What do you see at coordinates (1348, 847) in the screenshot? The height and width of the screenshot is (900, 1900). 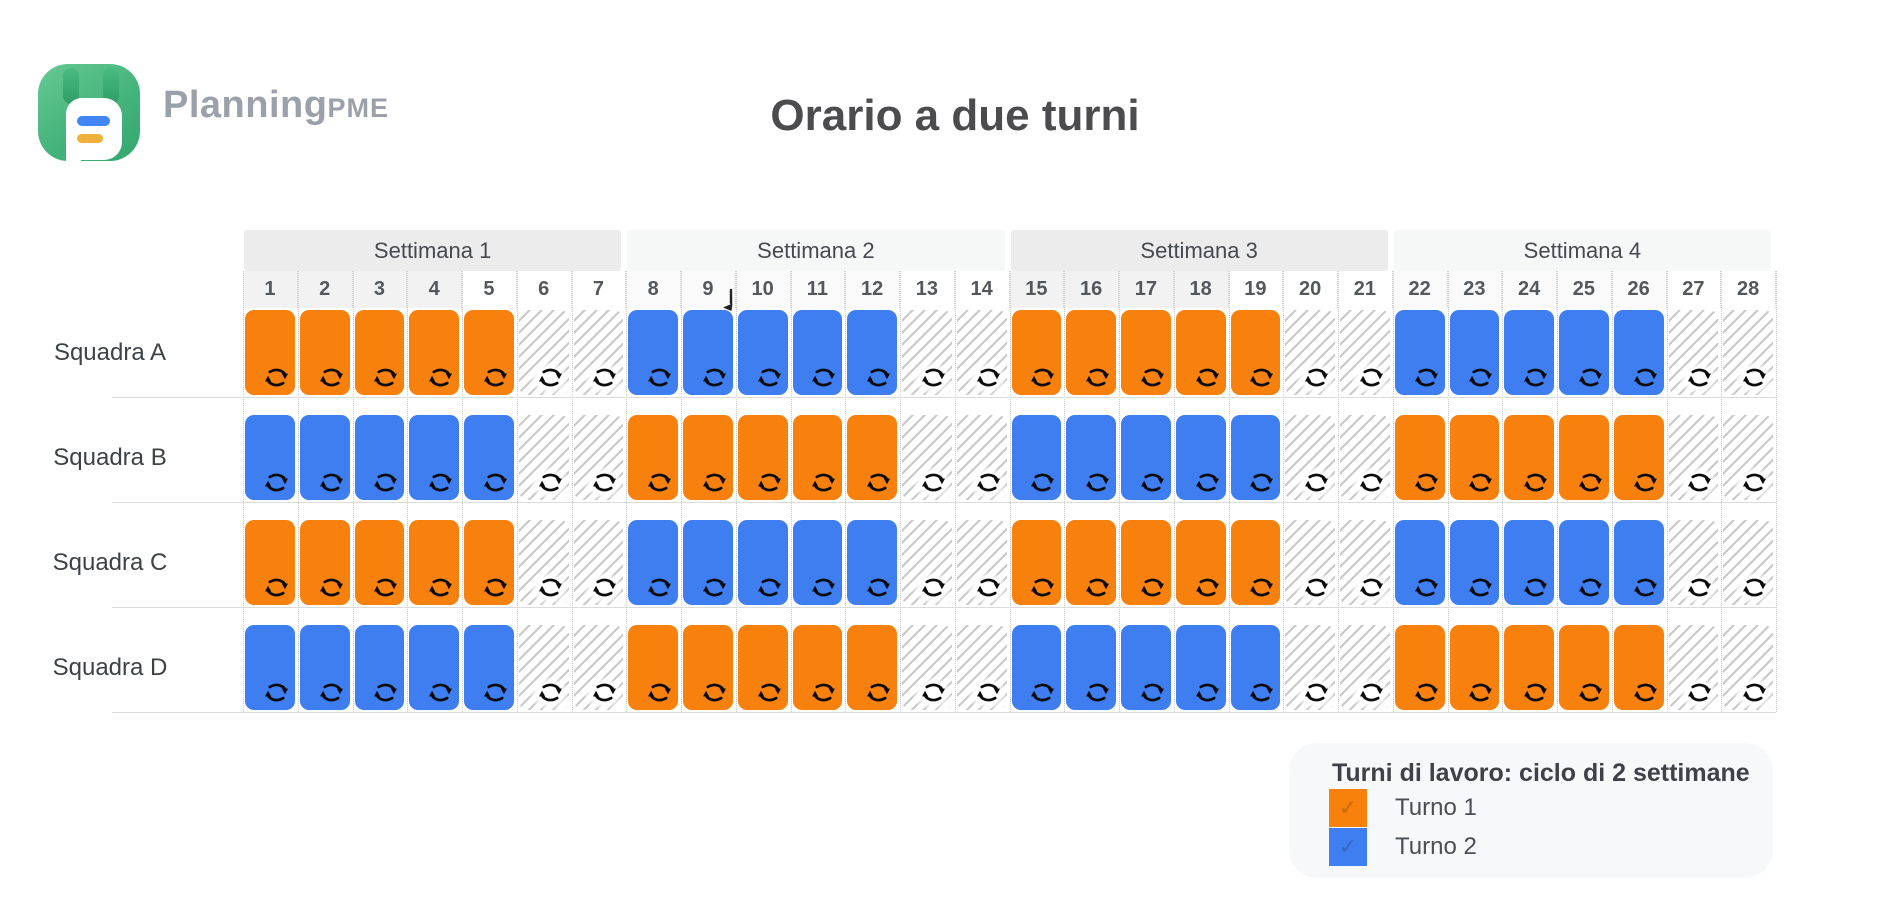 I see `legend-swatch-turno2: ✓` at bounding box center [1348, 847].